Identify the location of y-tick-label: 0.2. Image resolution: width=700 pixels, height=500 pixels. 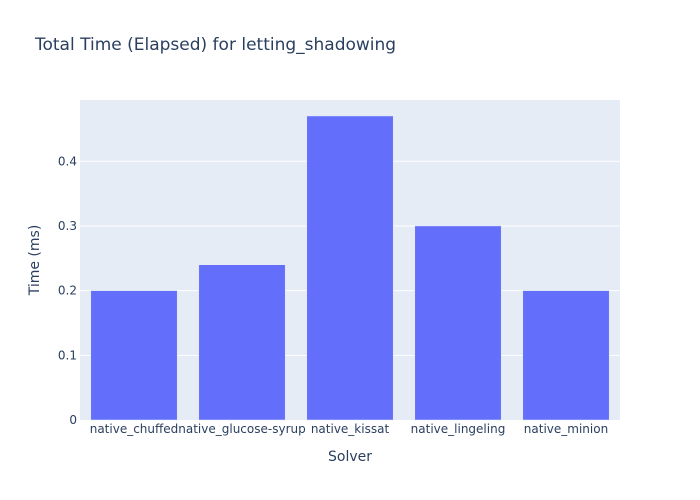
(67, 291).